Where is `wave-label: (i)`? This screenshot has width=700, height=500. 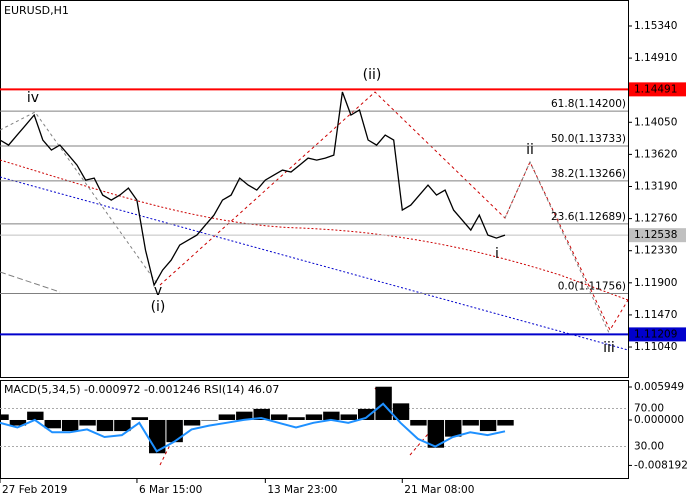
wave-label: (i) is located at coordinates (158, 307).